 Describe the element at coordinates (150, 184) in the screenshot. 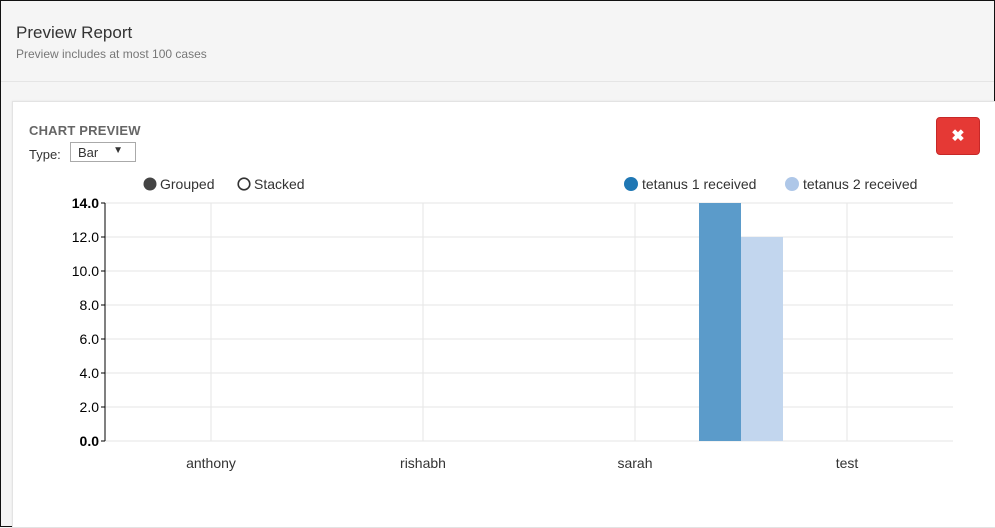

I see `grouped-radio-icon` at that location.